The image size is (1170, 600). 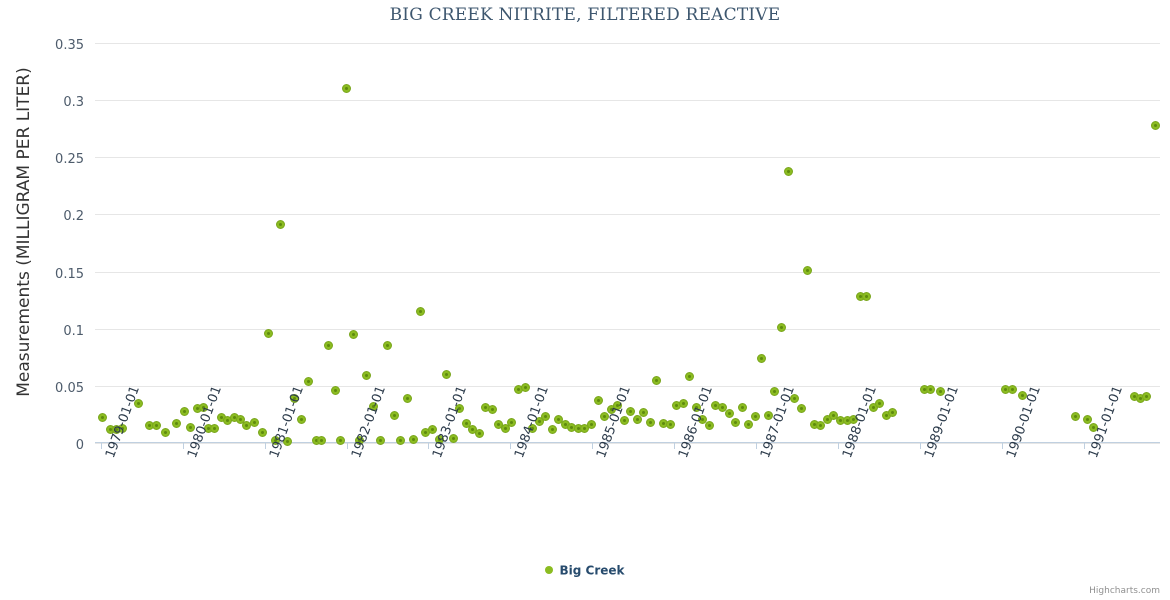 What do you see at coordinates (1124, 591) in the screenshot?
I see `credits-watermark: Highcharts.com` at bounding box center [1124, 591].